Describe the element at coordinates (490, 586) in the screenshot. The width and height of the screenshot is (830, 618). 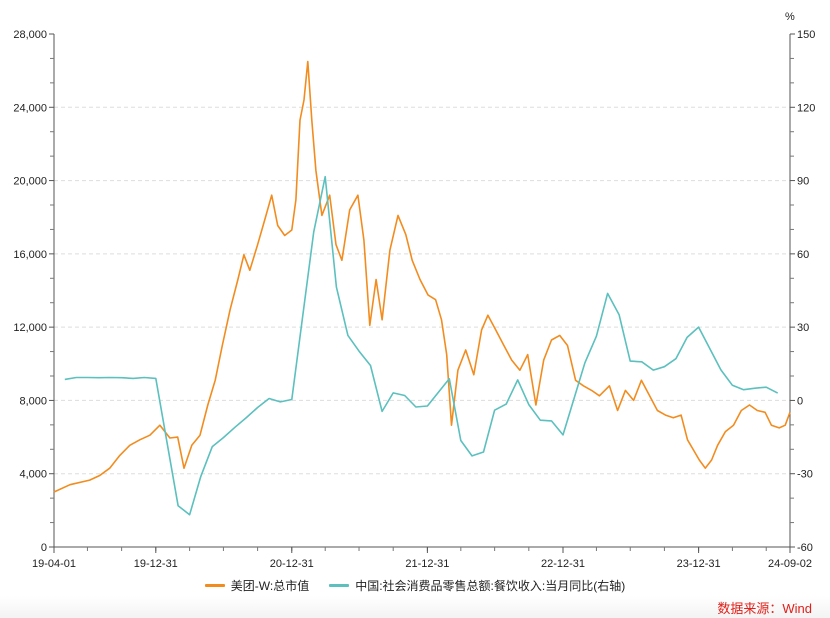
I see `legend-label: 中国:社会消费品零售总额:餐饮收入:当月同比(右轴)` at that location.